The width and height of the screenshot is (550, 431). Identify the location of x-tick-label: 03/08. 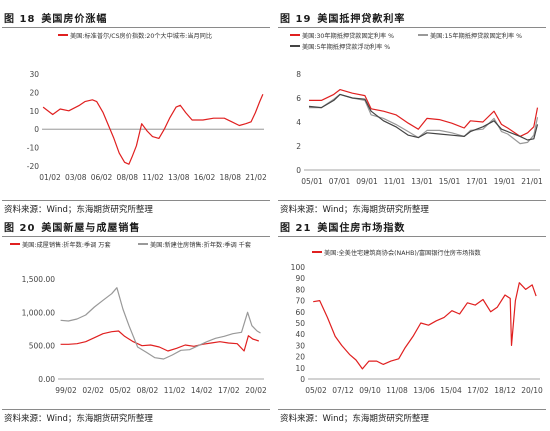
(76, 177).